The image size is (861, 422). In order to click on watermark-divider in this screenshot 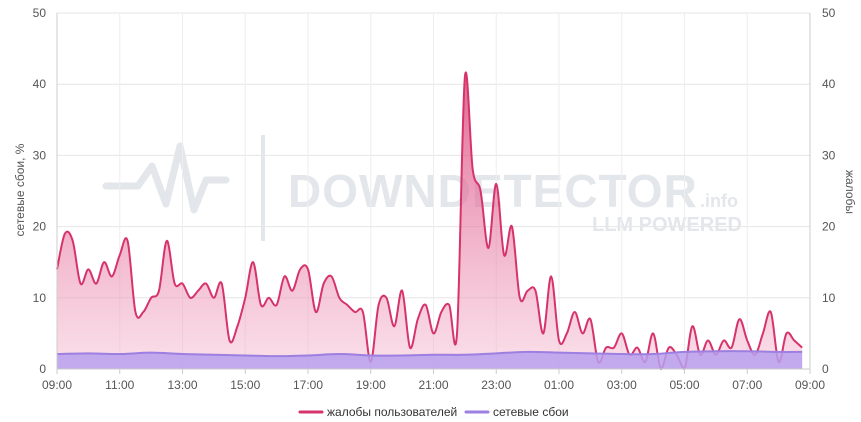, I will do `click(263, 188)`.